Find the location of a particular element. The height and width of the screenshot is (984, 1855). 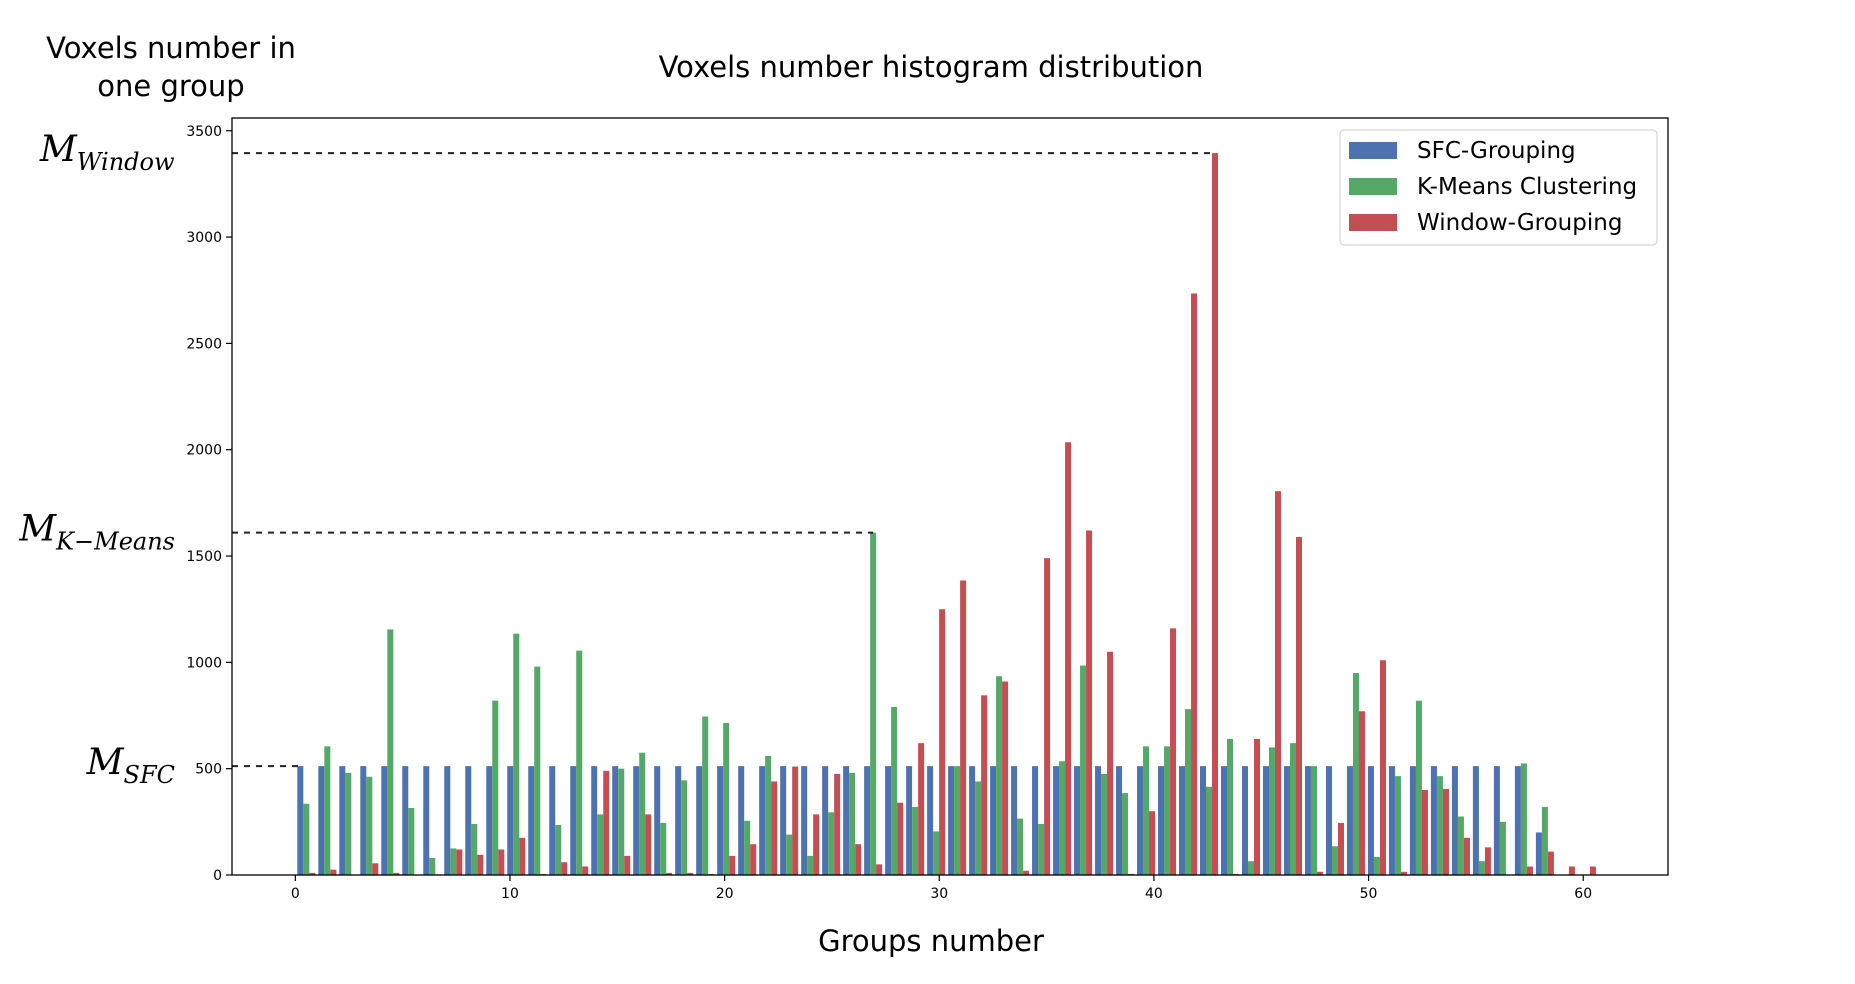

x-tick-label: 10 is located at coordinates (510, 894).